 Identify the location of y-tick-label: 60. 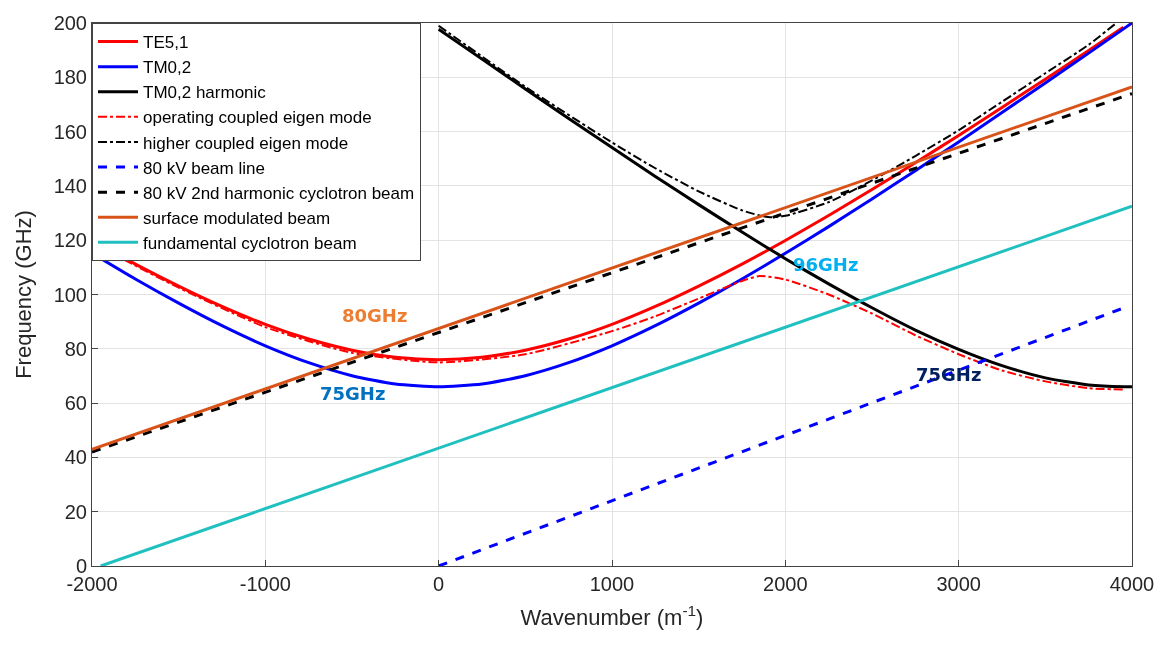
(75, 403).